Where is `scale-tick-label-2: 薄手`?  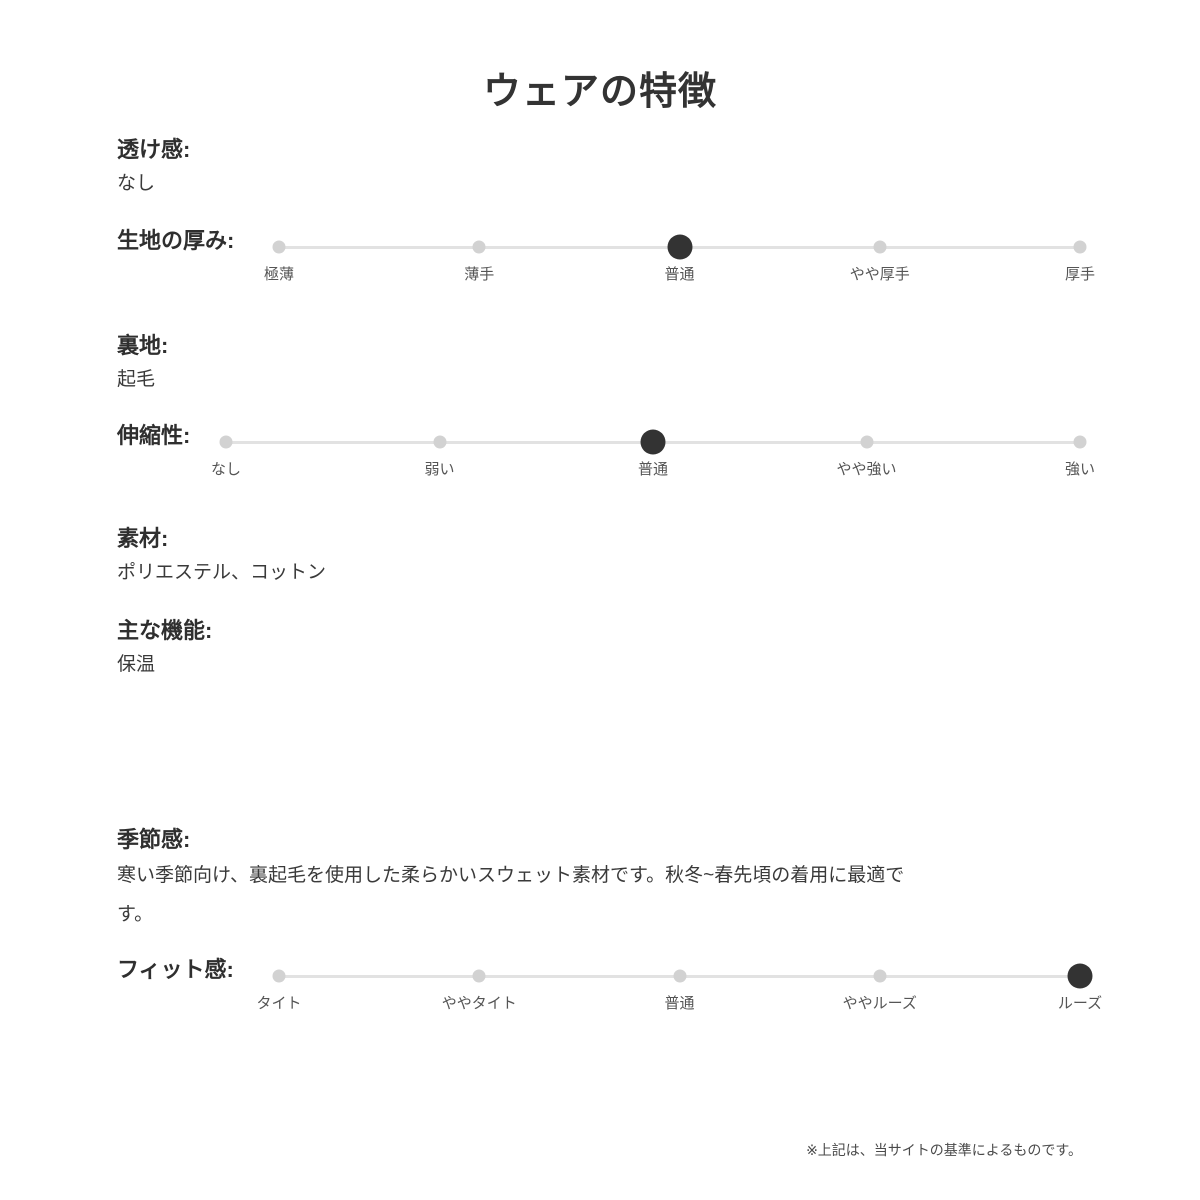 scale-tick-label-2: 薄手 is located at coordinates (479, 274).